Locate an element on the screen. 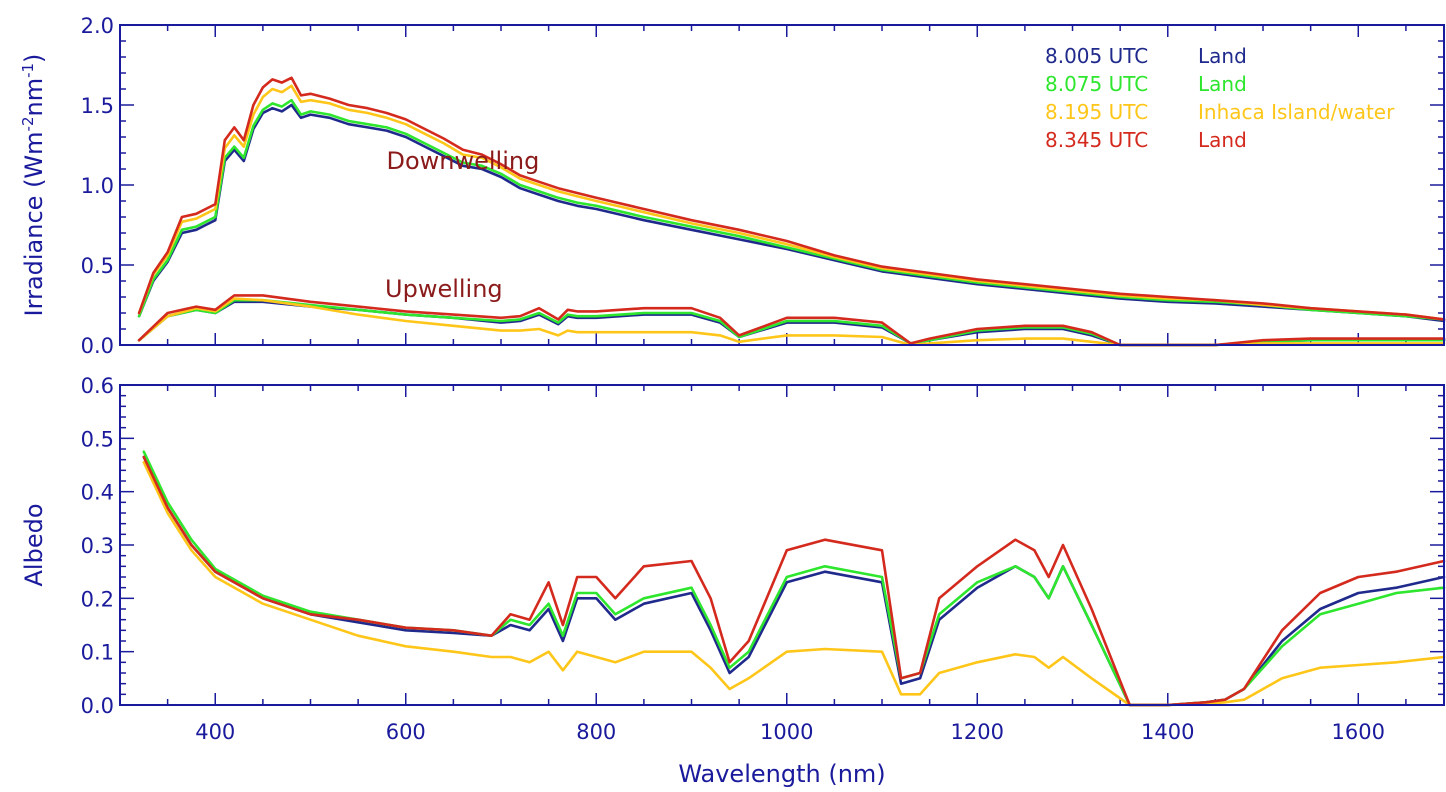 This screenshot has height=792, width=1446. legend-surface-3: Inhaca Island/water is located at coordinates (1296, 112).